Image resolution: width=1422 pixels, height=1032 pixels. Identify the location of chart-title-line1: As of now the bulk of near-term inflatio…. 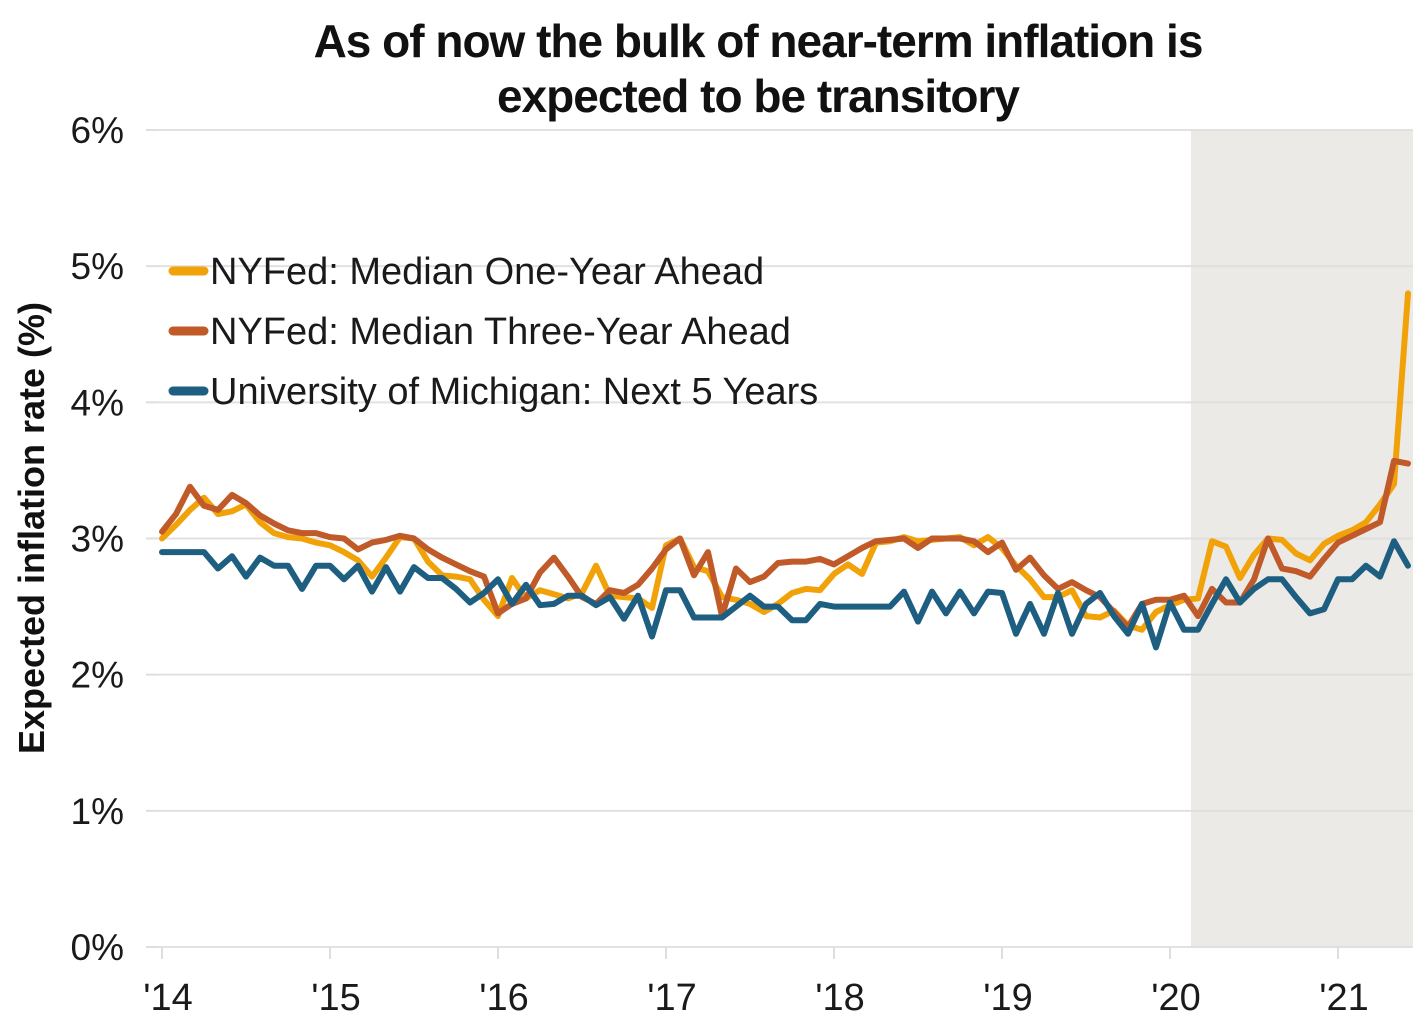
(758, 41).